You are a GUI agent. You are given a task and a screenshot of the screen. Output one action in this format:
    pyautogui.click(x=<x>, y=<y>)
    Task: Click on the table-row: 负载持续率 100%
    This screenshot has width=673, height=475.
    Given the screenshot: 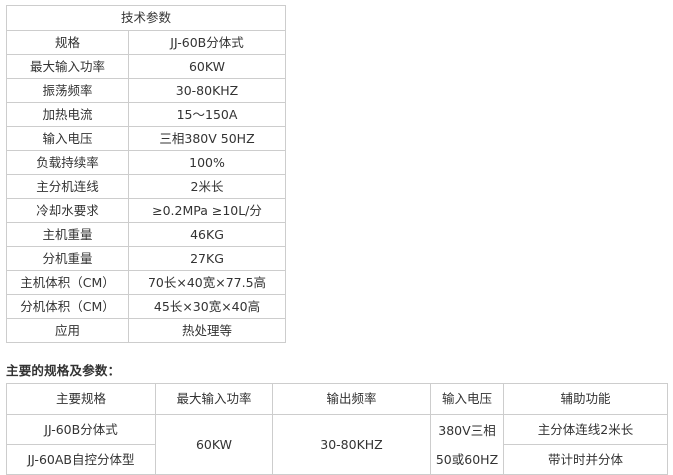 What is the action you would take?
    pyautogui.click(x=146, y=162)
    